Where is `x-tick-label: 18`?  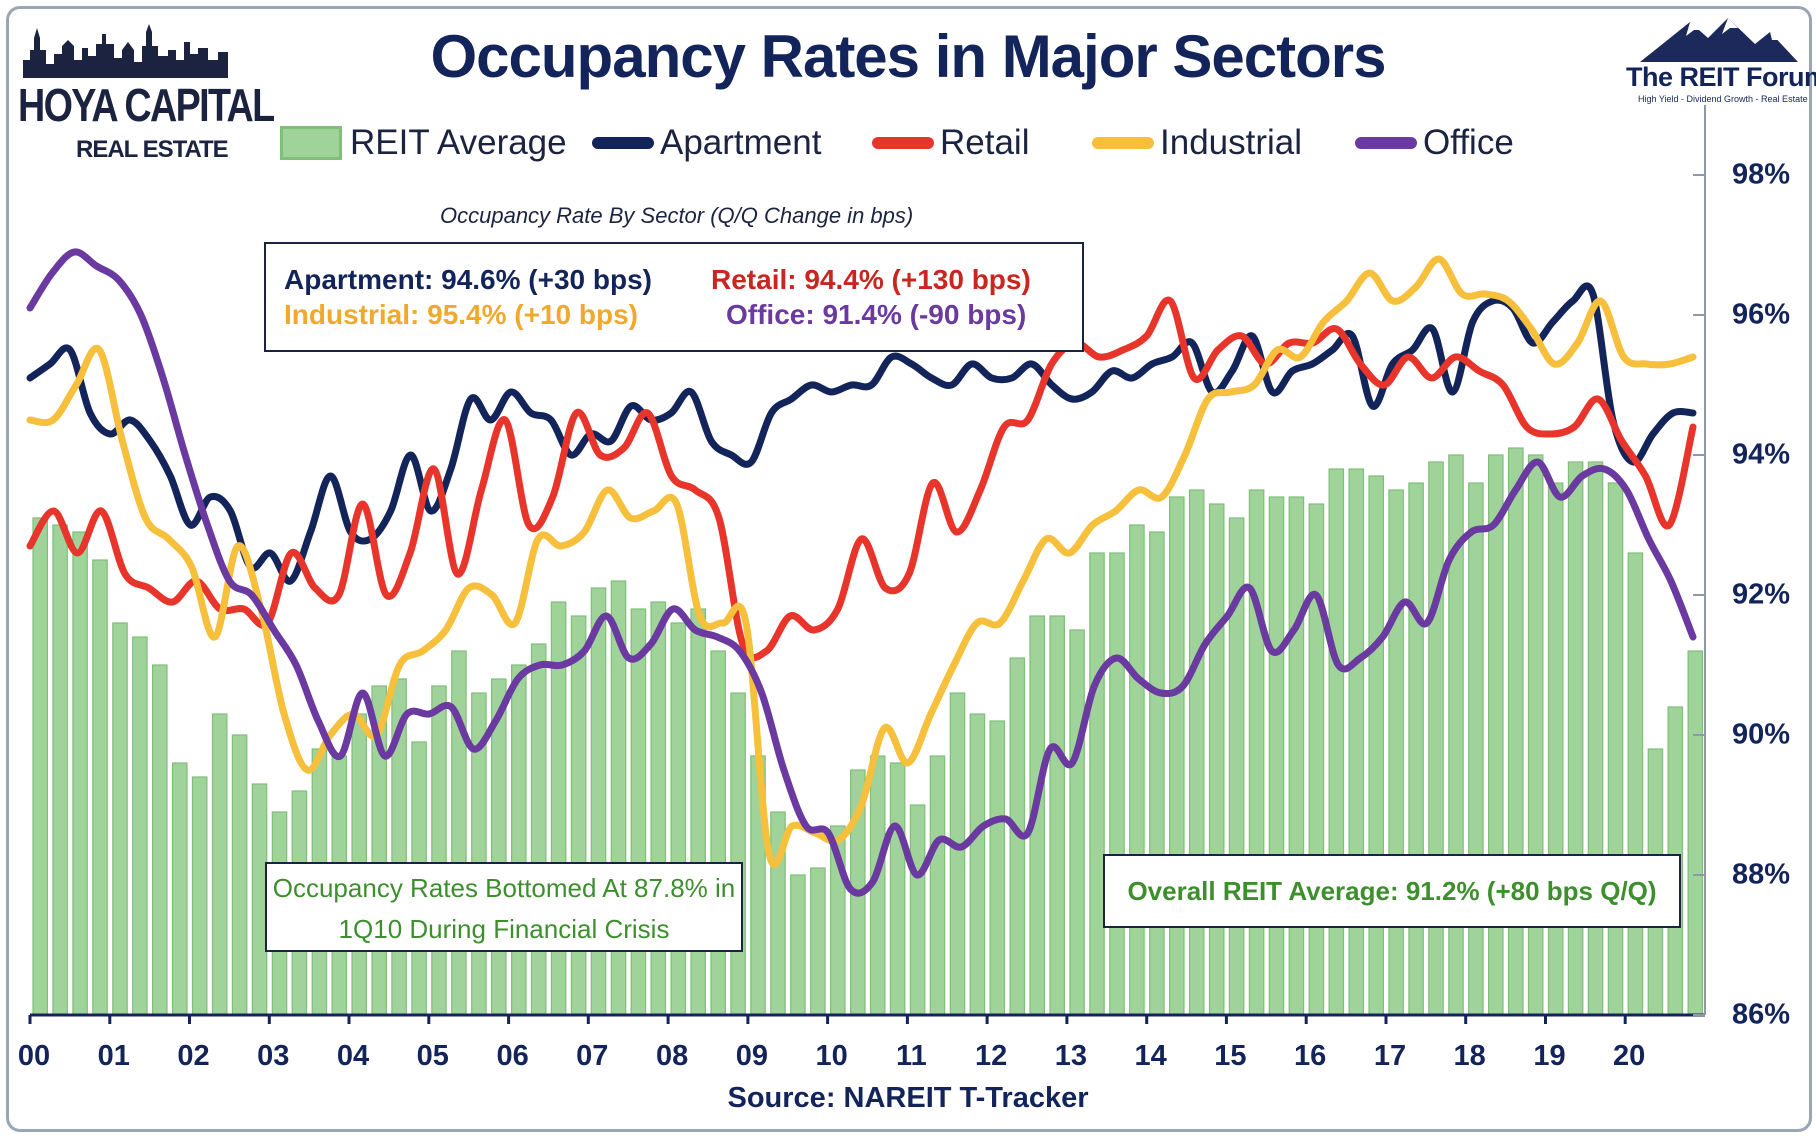 x-tick-label: 18 is located at coordinates (1469, 1056).